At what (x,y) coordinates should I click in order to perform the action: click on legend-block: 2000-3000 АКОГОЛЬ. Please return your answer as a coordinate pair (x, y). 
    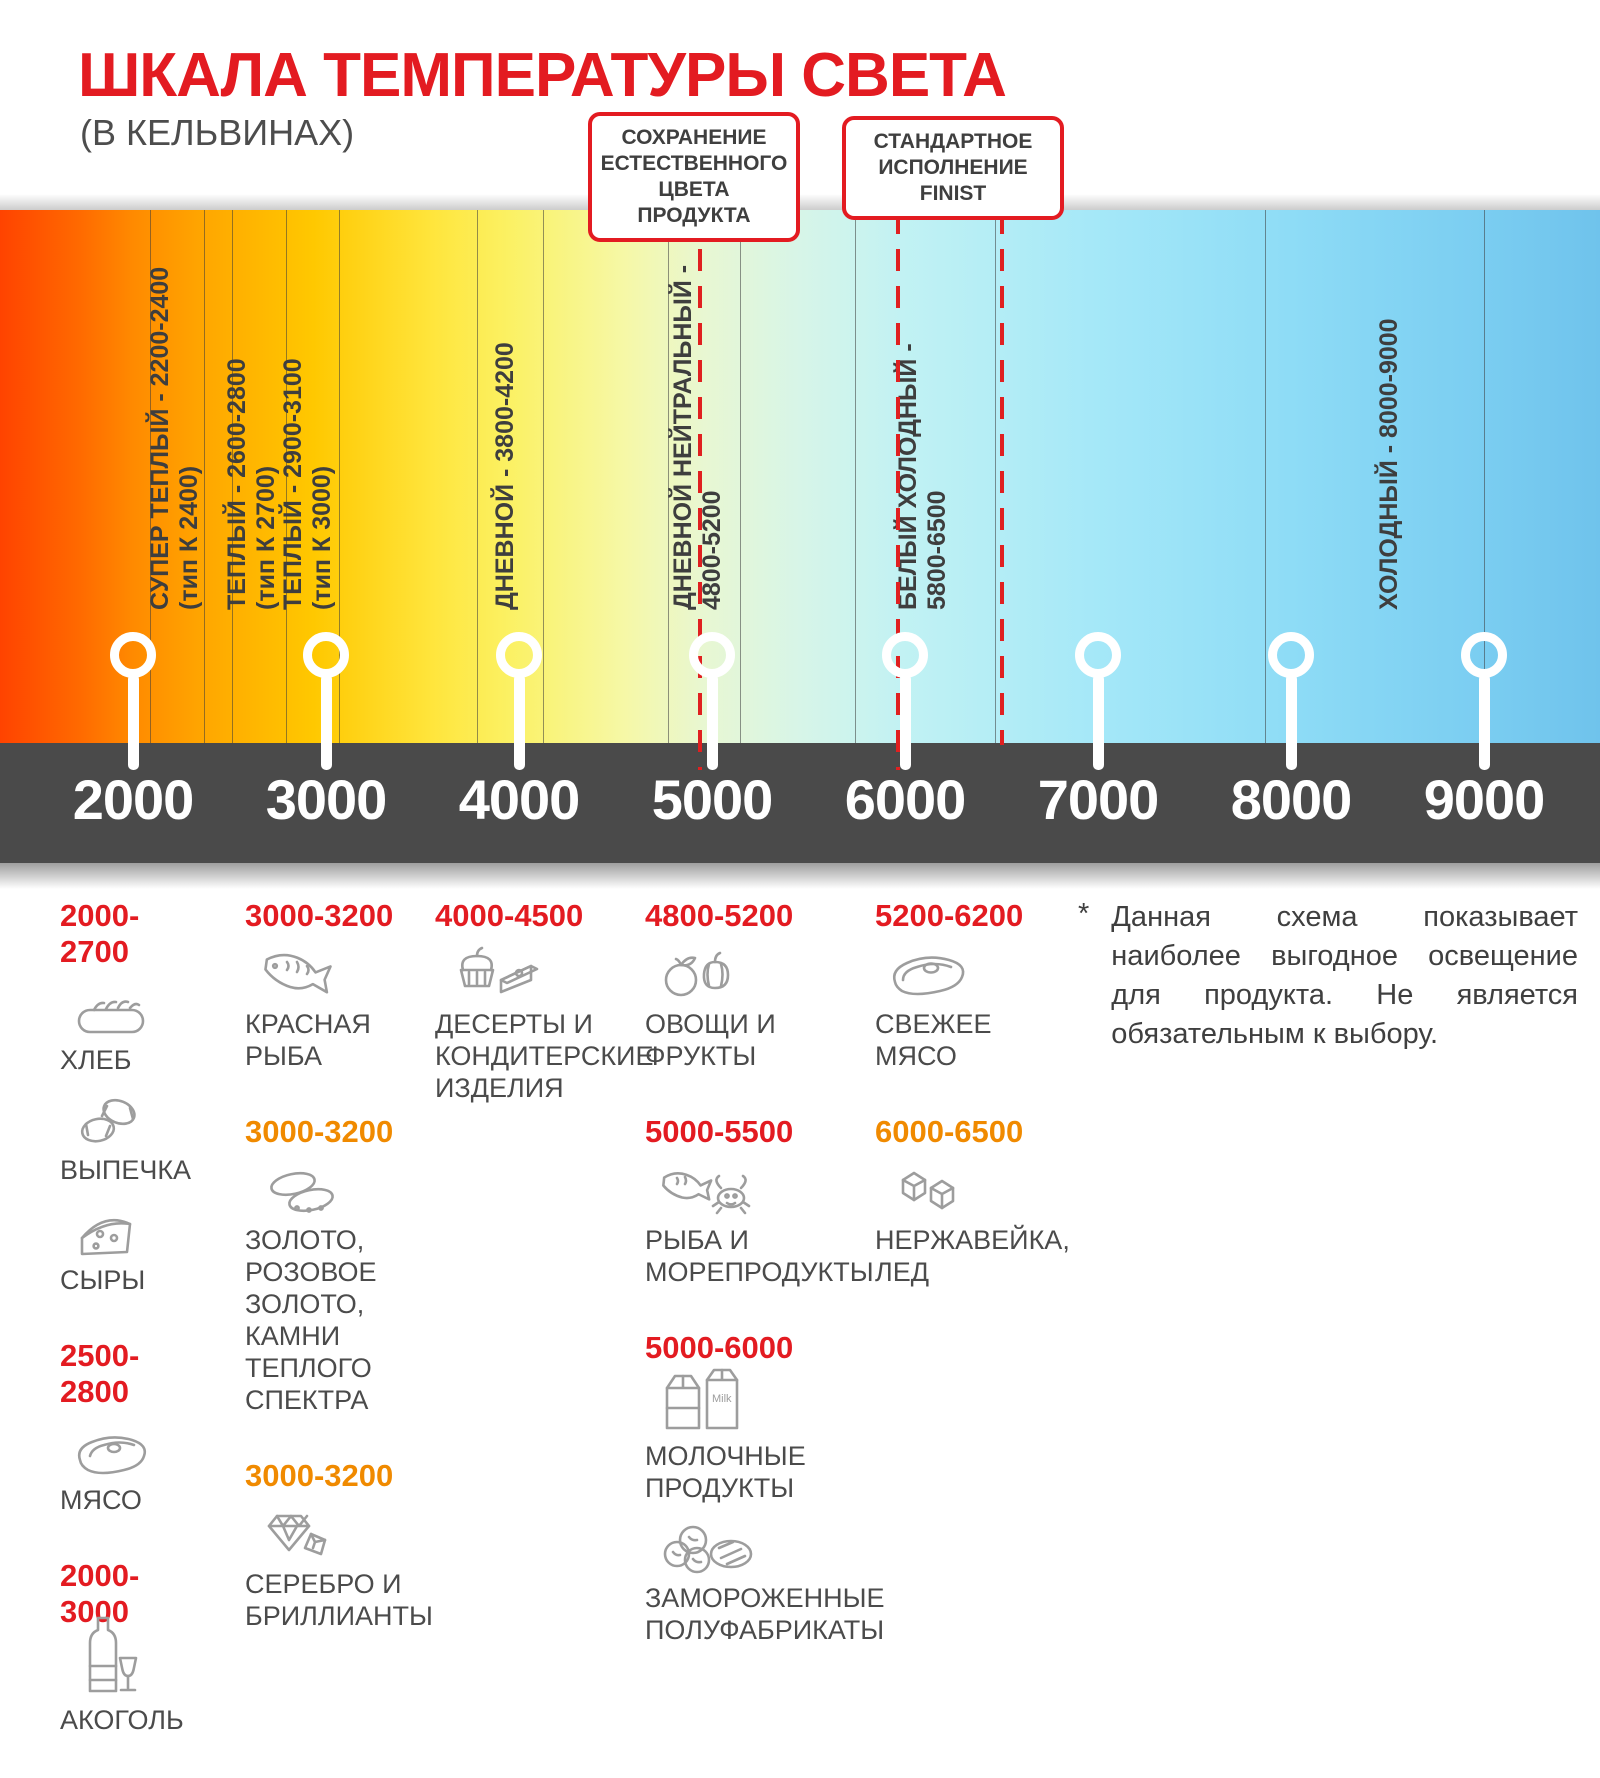
    Looking at the image, I should click on (125, 1647).